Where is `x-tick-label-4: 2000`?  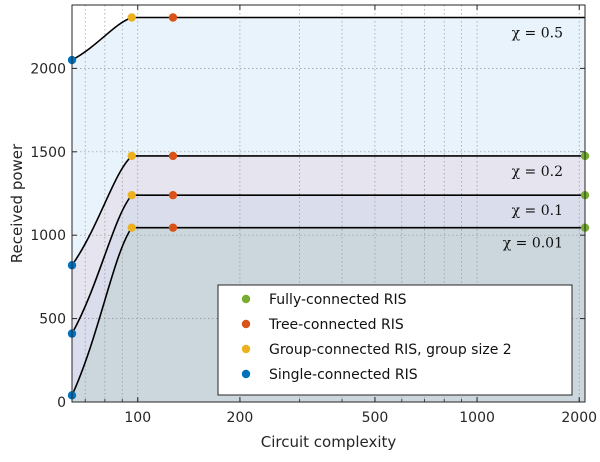 x-tick-label-4: 2000 is located at coordinates (579, 418).